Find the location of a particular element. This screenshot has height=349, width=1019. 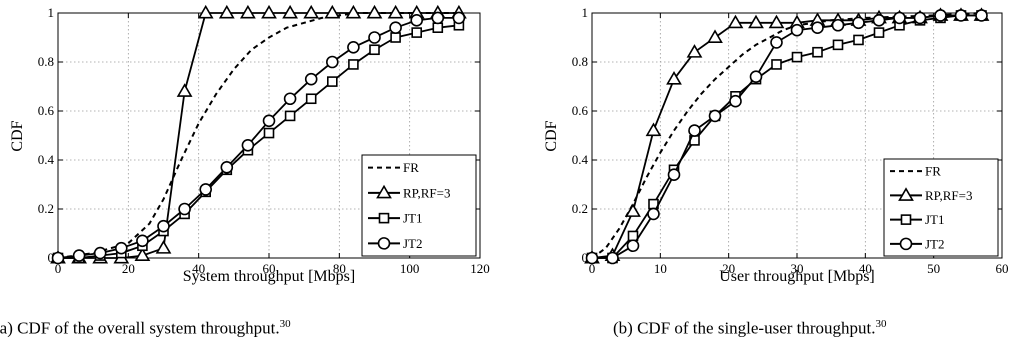

chart-a-legend-fr-label: FR is located at coordinates (411, 167).